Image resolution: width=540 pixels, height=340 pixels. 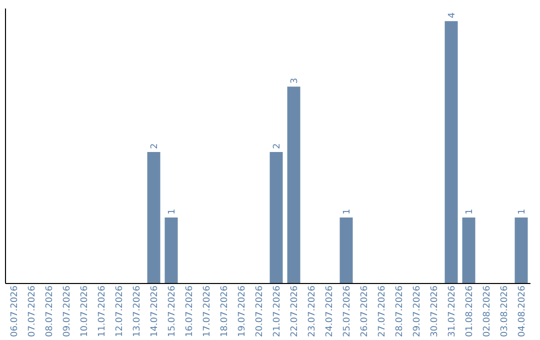 I want to click on data-label: 4, so click(x=452, y=15).